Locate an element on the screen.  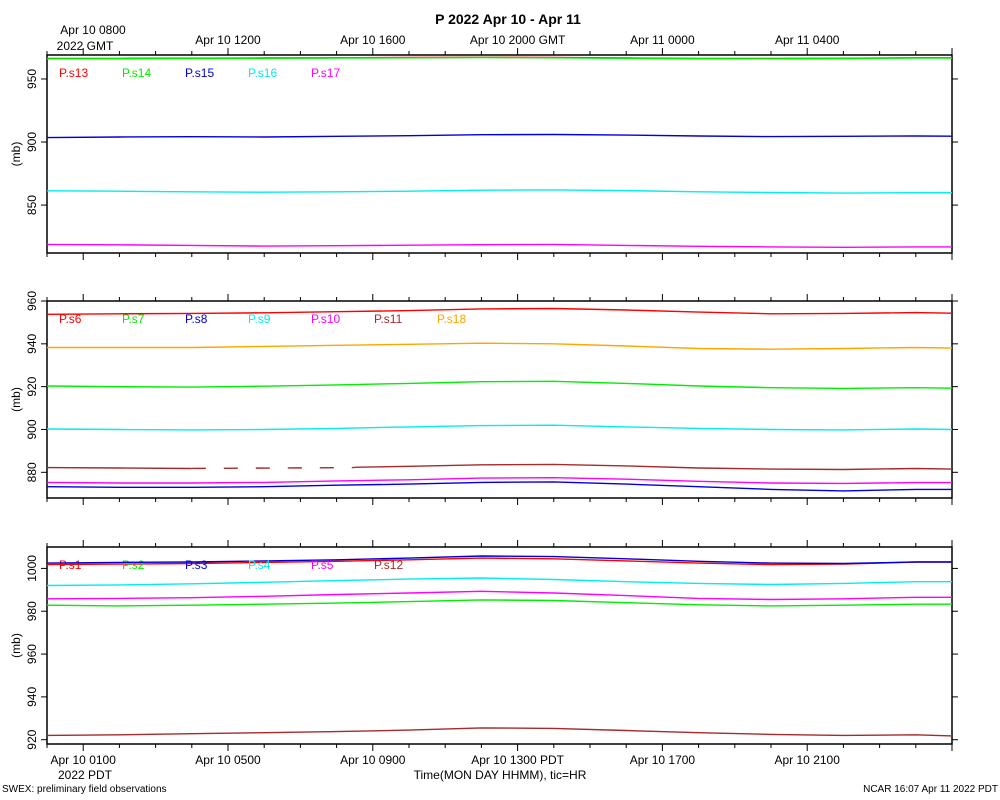
legend-label-P-s14: P.s14 is located at coordinates (136, 73).